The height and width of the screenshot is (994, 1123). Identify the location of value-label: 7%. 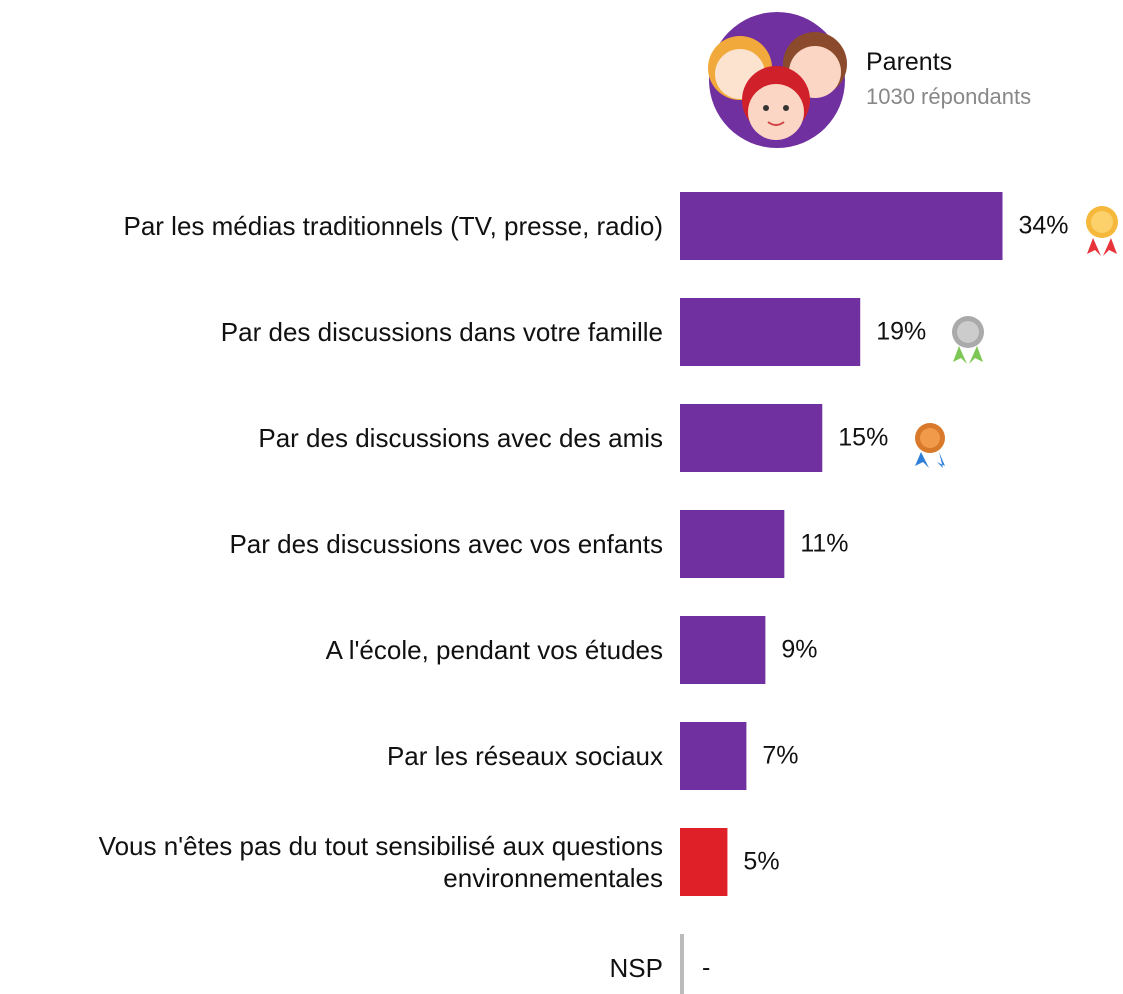
(780, 755).